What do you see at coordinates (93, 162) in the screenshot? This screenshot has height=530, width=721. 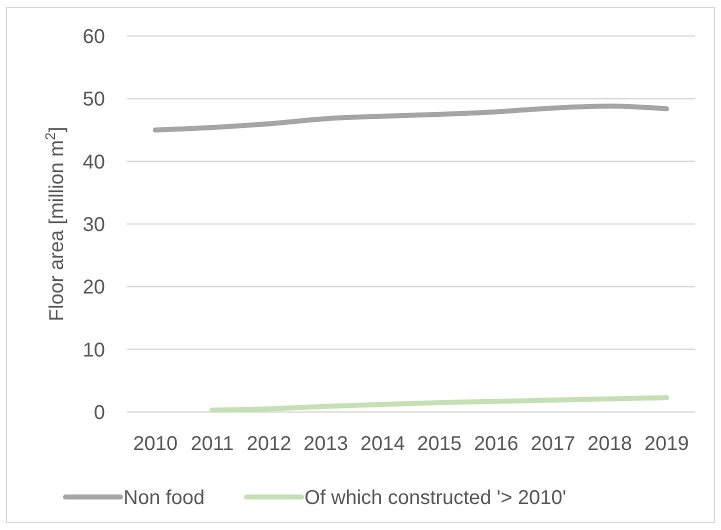 I see `y-tick-label: 40` at bounding box center [93, 162].